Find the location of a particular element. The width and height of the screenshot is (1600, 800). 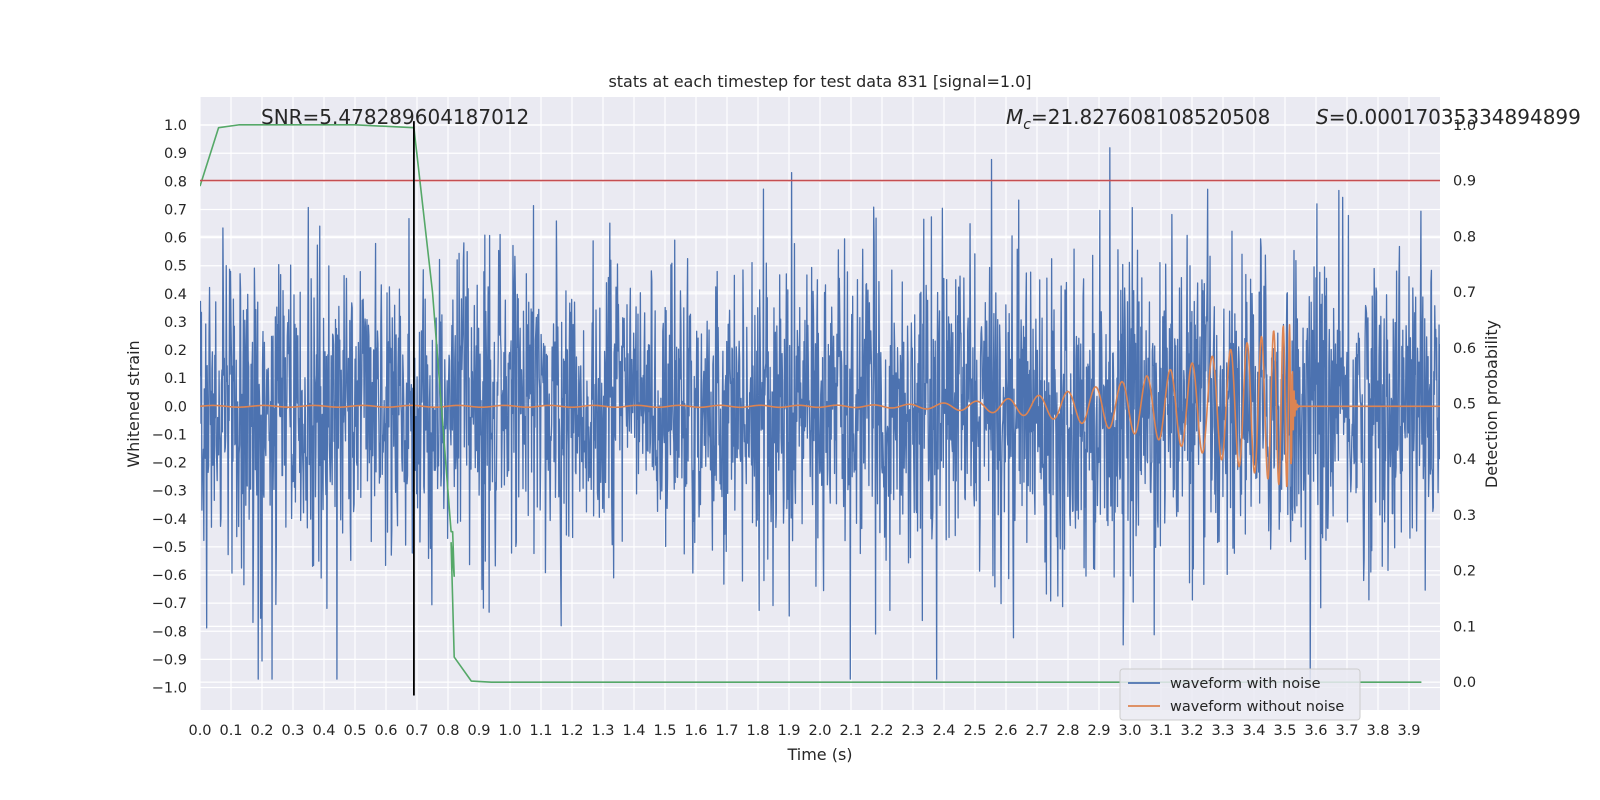

x-tick-label: 0.9 is located at coordinates (478, 731).